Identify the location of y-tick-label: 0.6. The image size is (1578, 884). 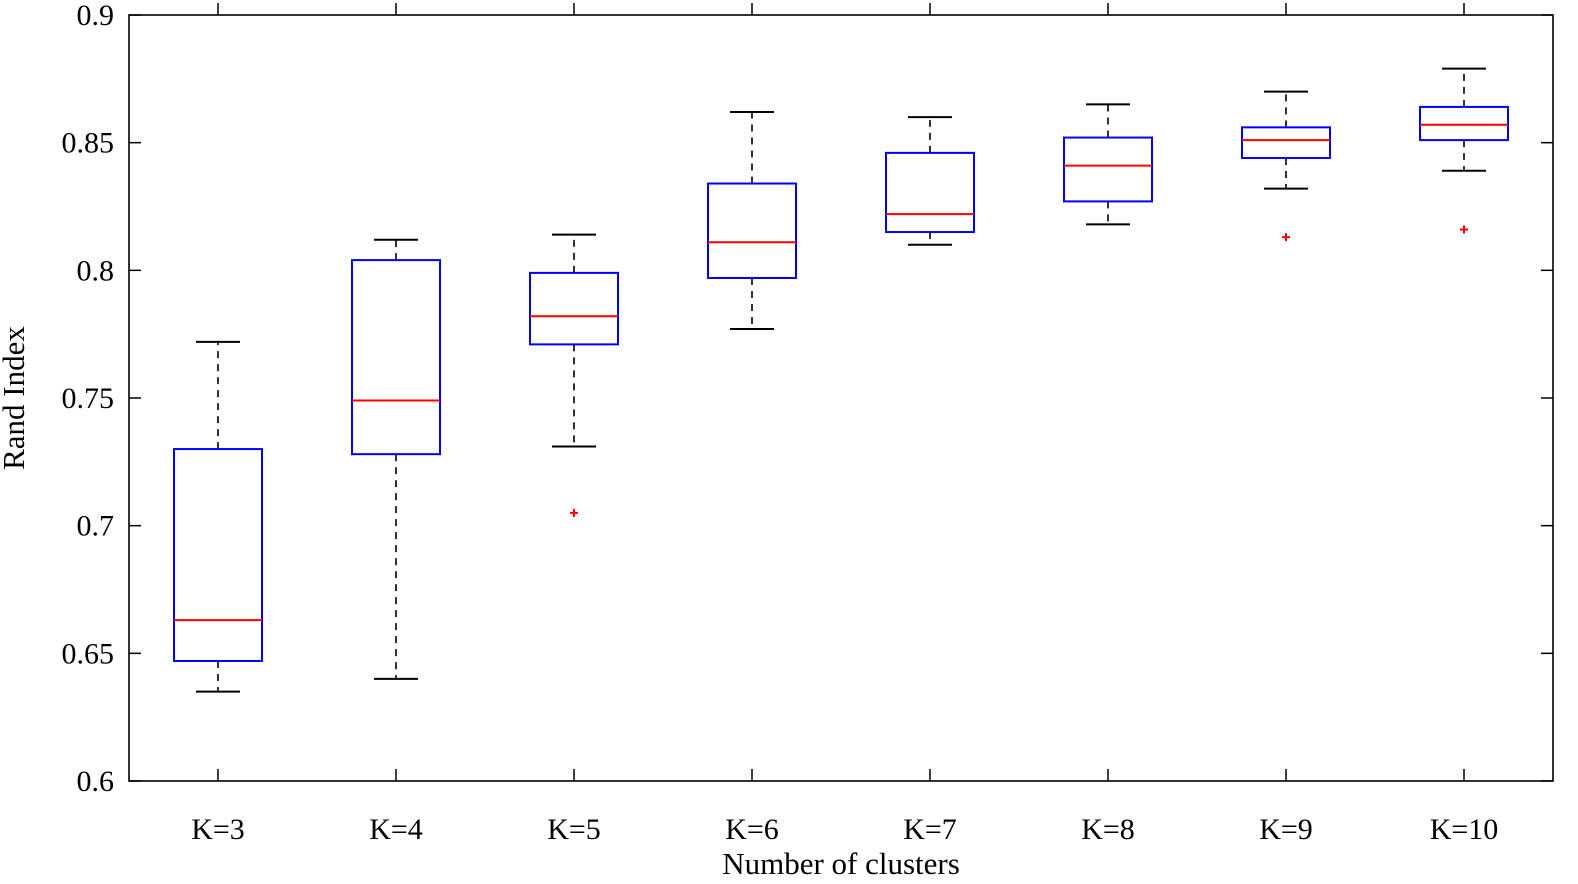
(96, 781).